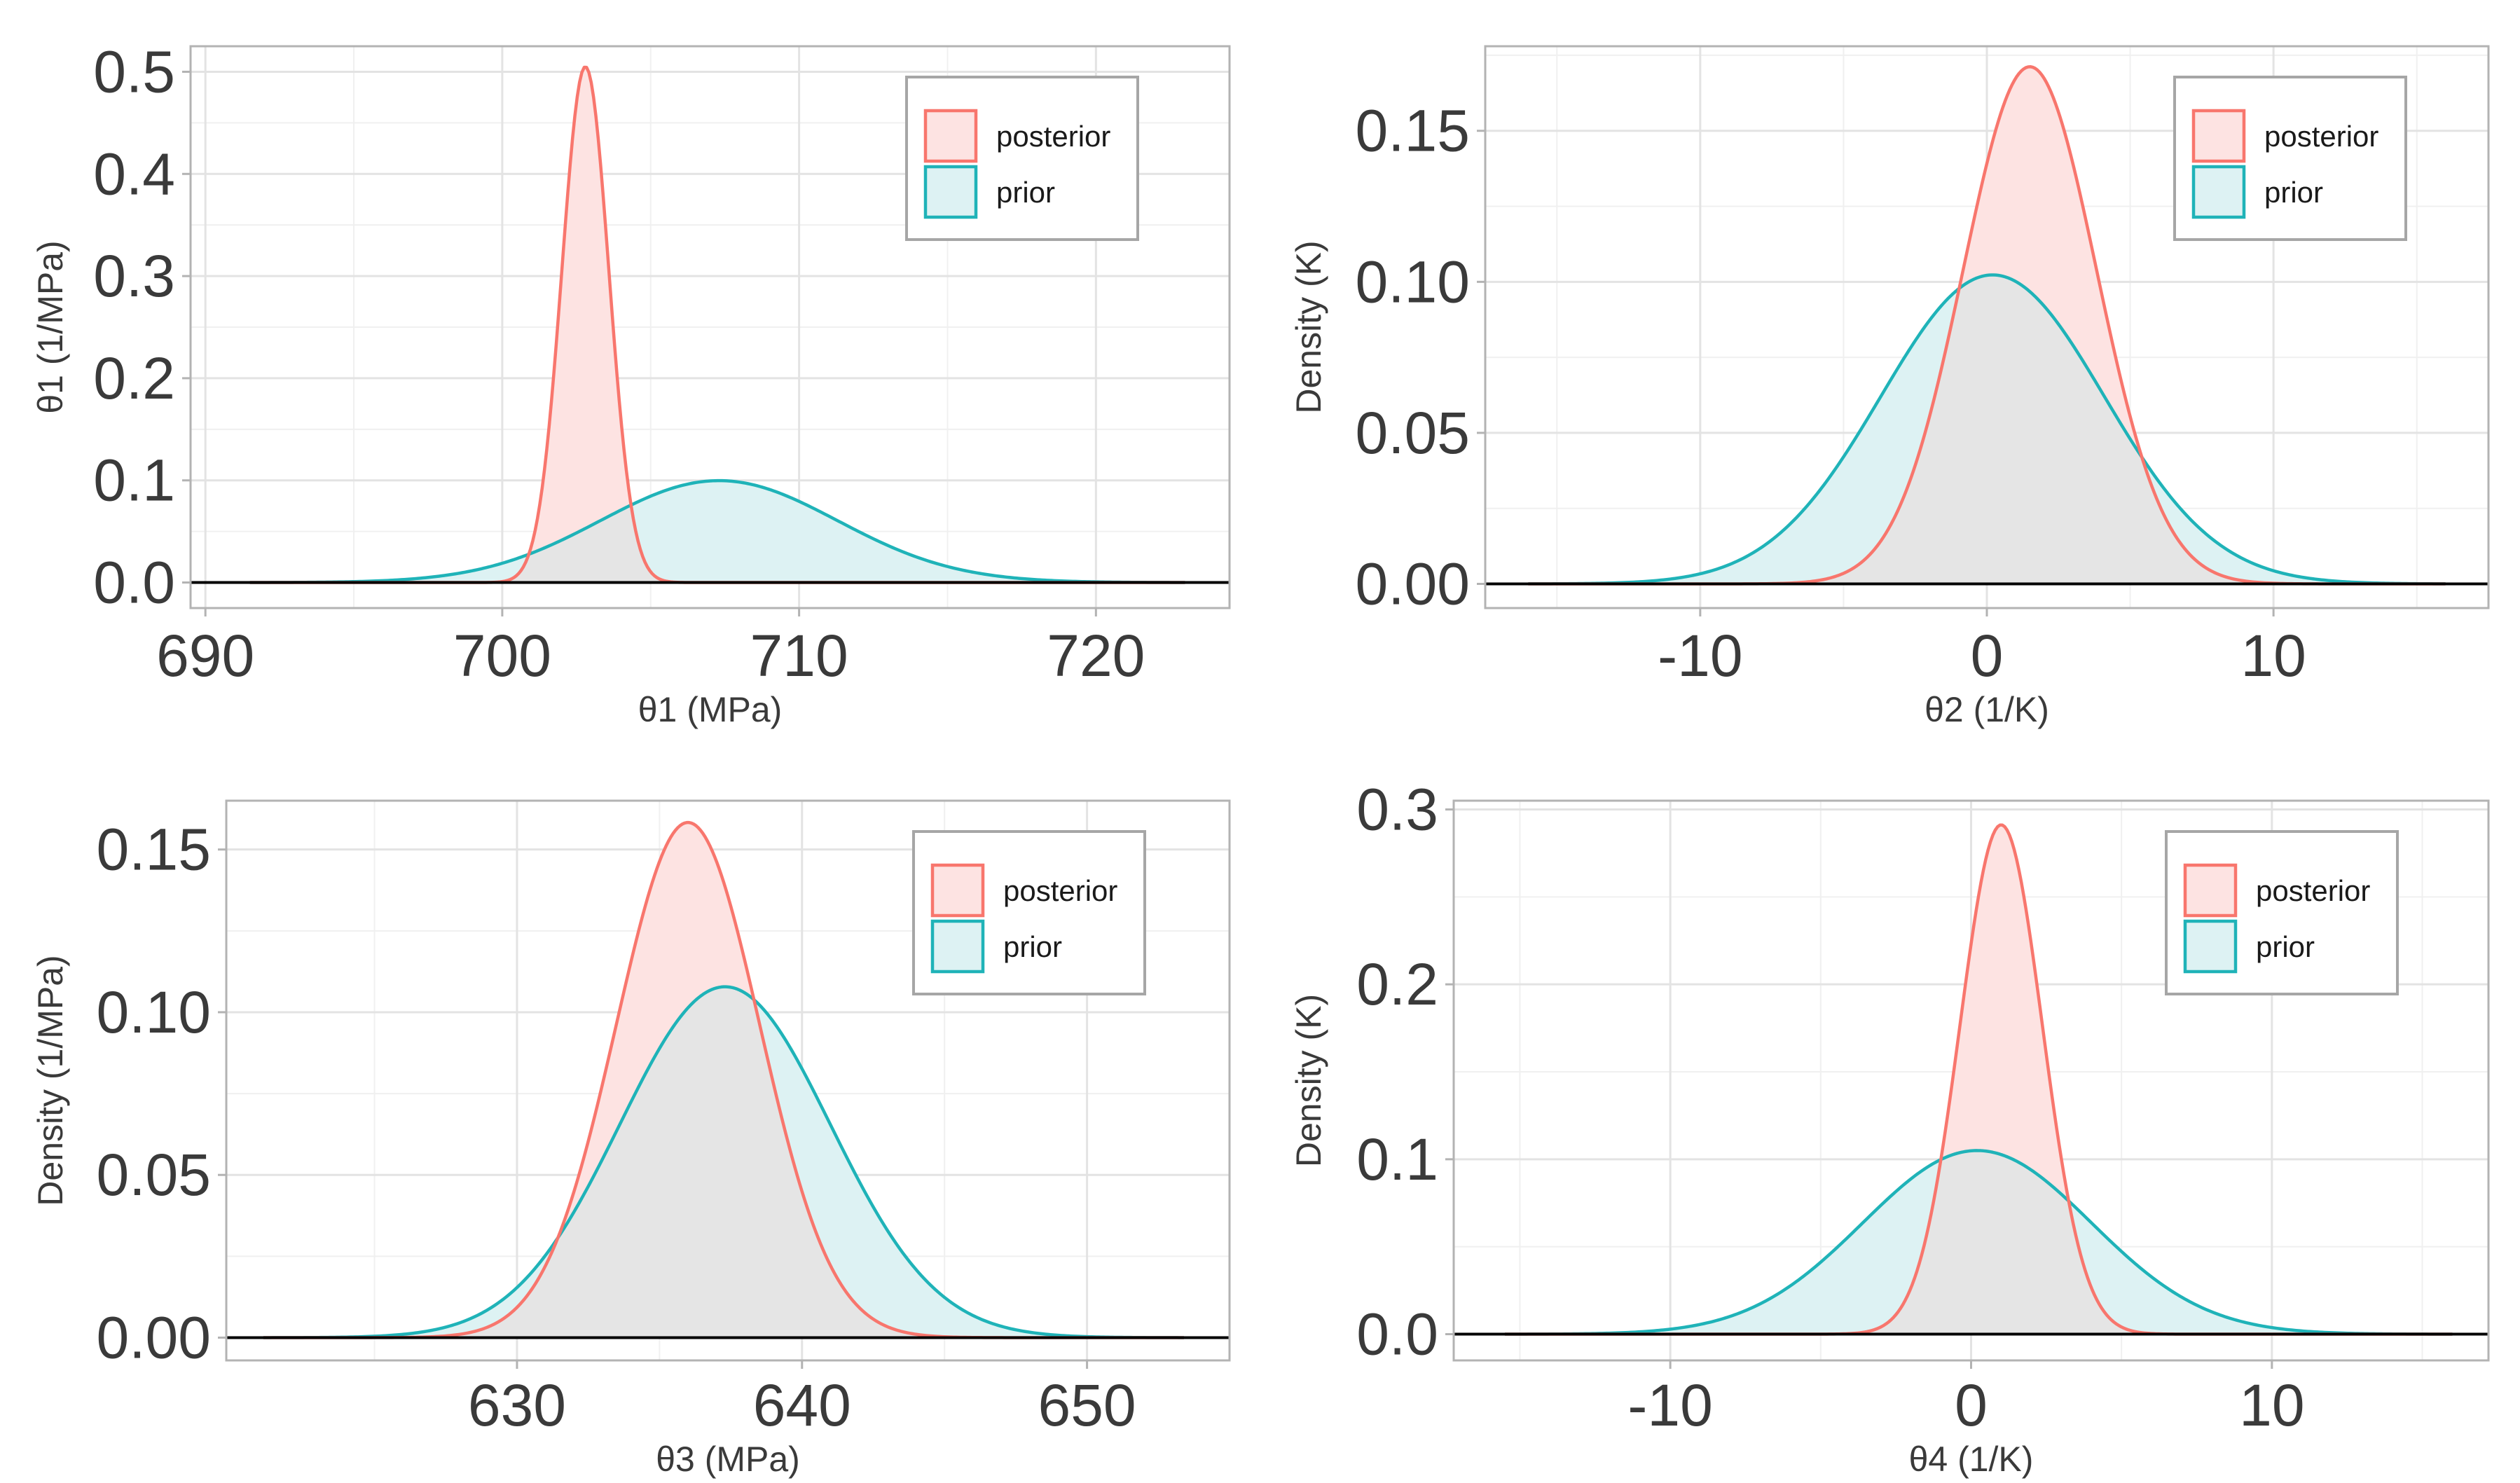  What do you see at coordinates (802, 1405) in the screenshot?
I see `x-tick-label: 640` at bounding box center [802, 1405].